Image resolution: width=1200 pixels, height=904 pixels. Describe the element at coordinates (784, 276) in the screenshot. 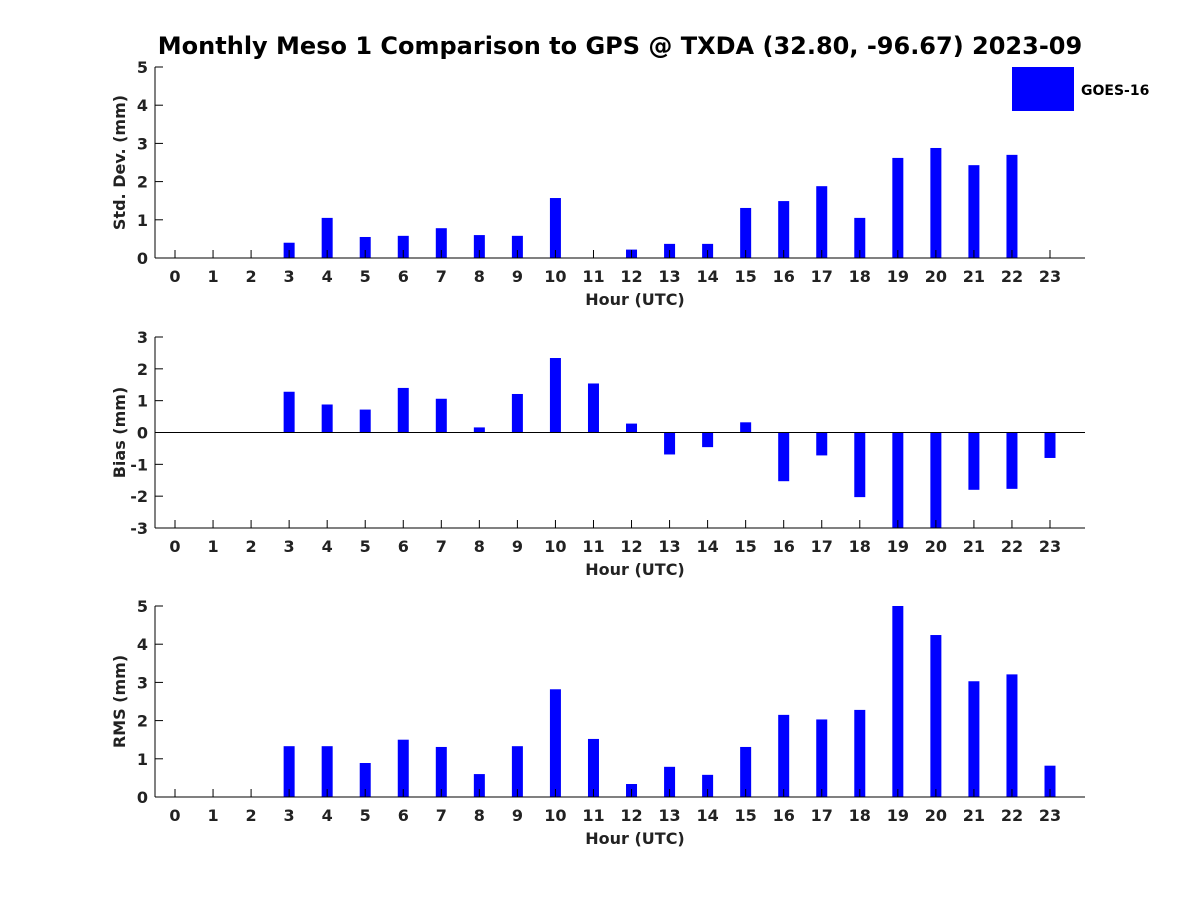

I see `x-tick-label-stddev: 16` at that location.